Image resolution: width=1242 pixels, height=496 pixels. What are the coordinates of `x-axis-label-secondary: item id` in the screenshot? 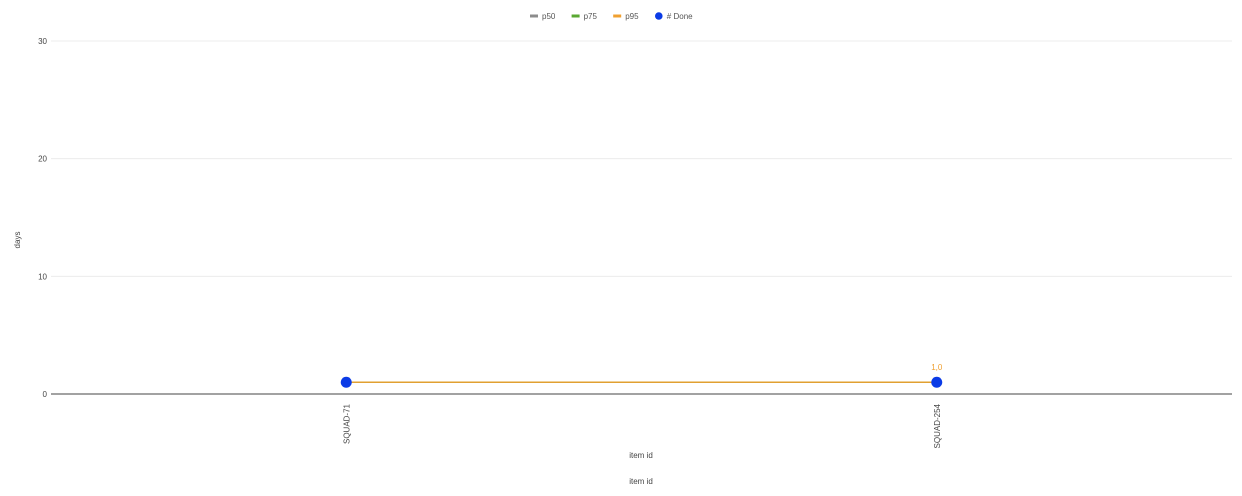 It's located at (641, 481).